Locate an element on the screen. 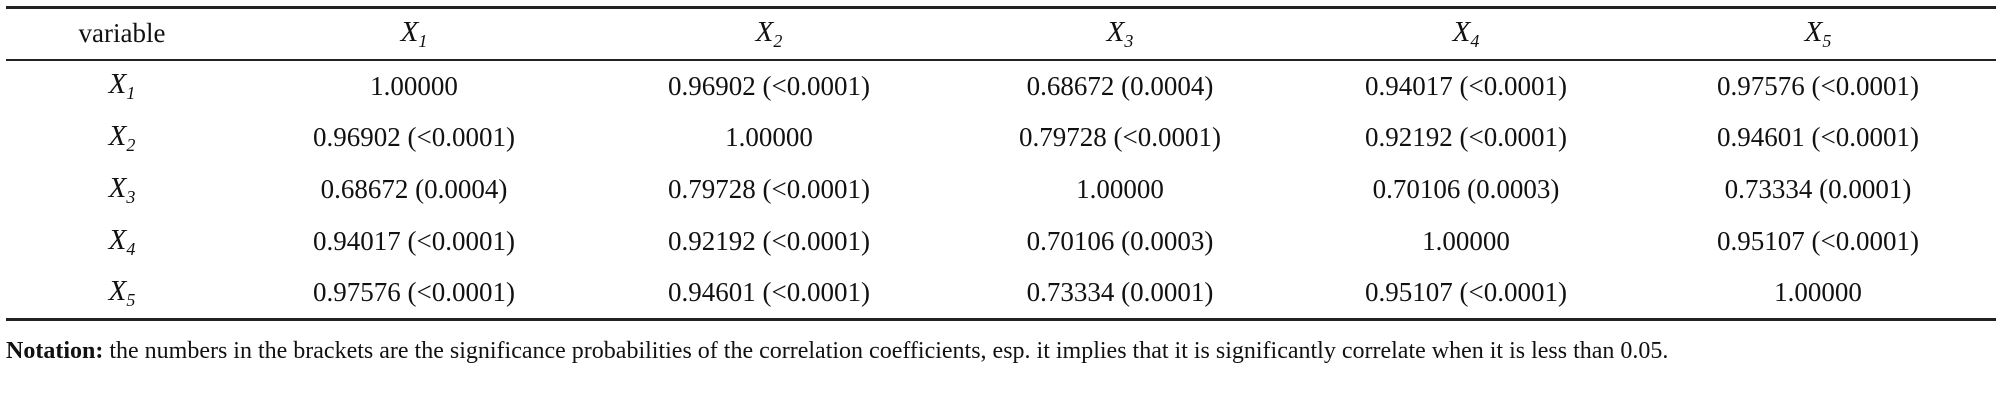  row-label: X5 is located at coordinates (122, 294).